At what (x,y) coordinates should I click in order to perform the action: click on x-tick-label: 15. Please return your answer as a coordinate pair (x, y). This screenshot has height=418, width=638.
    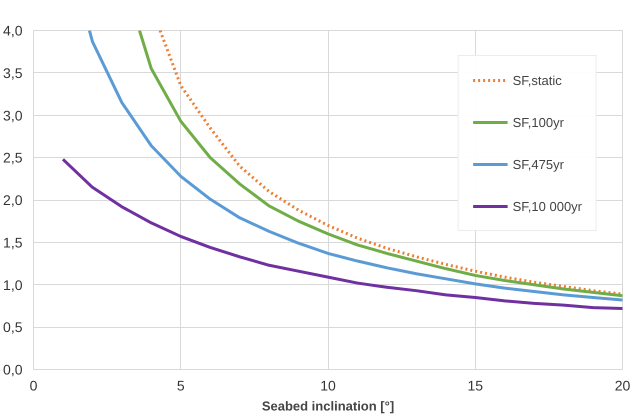
    Looking at the image, I should click on (475, 386).